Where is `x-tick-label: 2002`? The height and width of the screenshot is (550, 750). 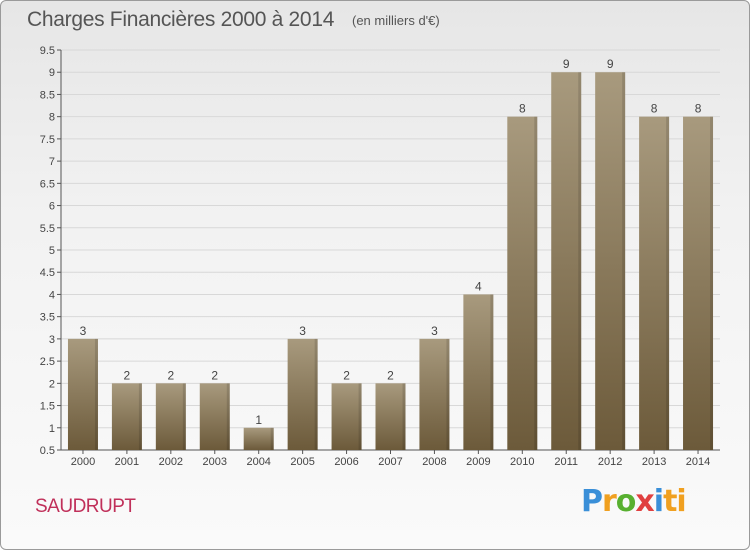
x-tick-label: 2002 is located at coordinates (171, 462).